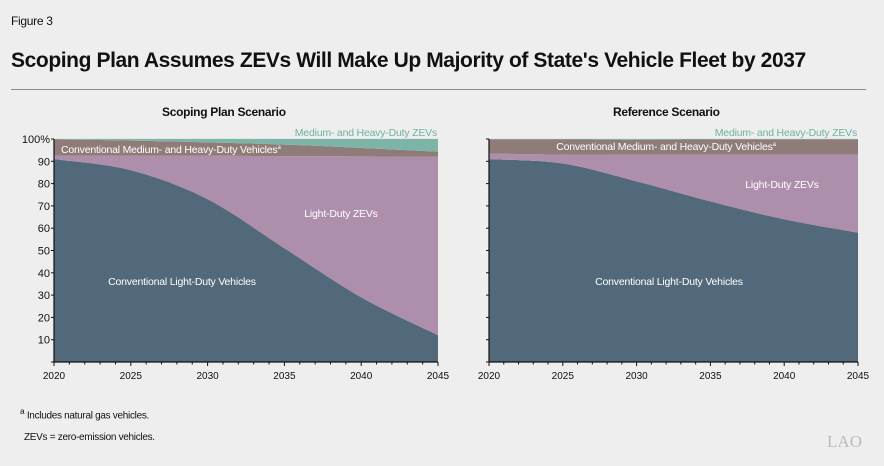  Describe the element at coordinates (44, 229) in the screenshot. I see `y-tick-label: 60` at that location.